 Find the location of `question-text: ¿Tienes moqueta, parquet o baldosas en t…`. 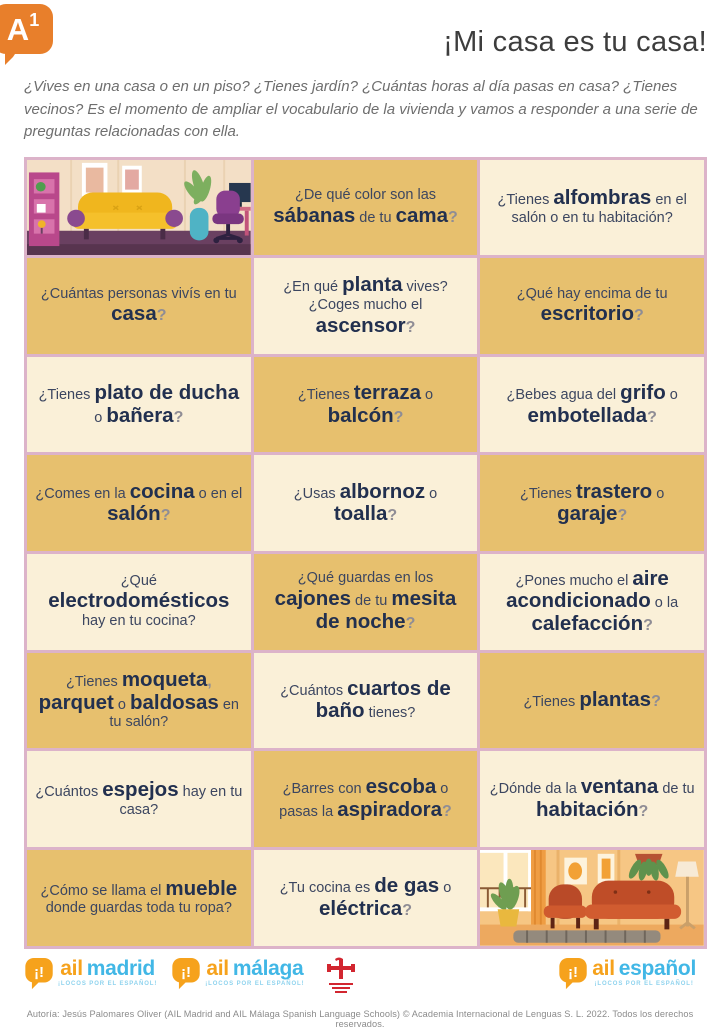

question-text: ¿Tienes moqueta, parquet o baldosas en t… is located at coordinates (138, 699).